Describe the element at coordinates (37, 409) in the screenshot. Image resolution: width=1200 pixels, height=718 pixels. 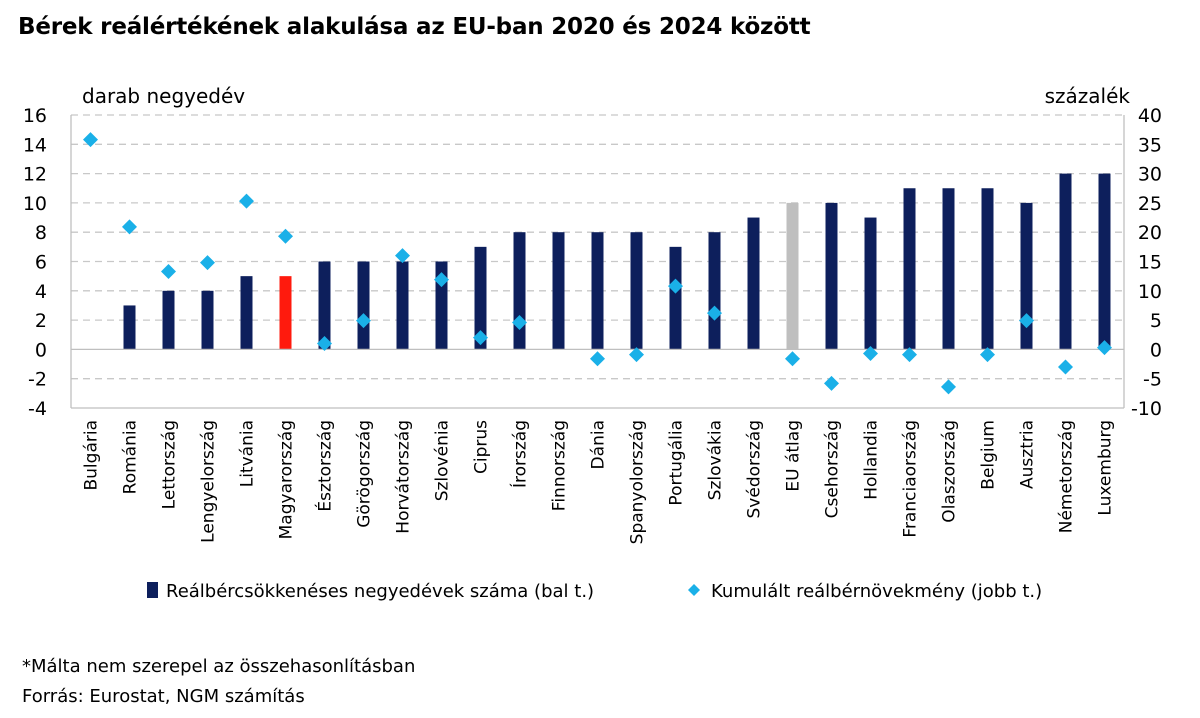
I see `left-axis-tick-label: -4` at that location.